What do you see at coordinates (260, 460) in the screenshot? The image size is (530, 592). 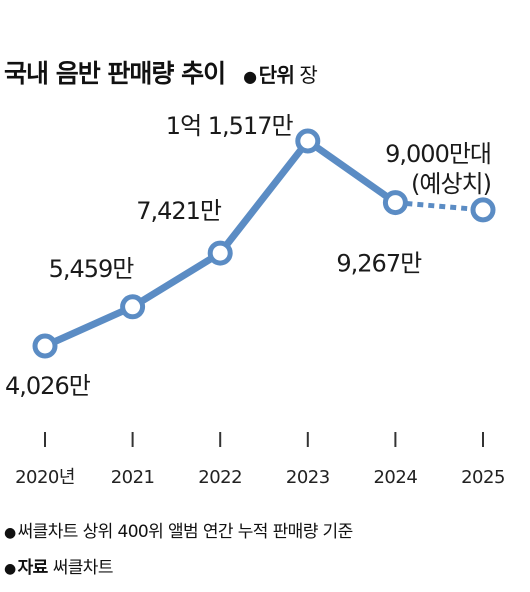 I see `x-axis: 2020년 2021 2022 2023 2024 2025` at bounding box center [260, 460].